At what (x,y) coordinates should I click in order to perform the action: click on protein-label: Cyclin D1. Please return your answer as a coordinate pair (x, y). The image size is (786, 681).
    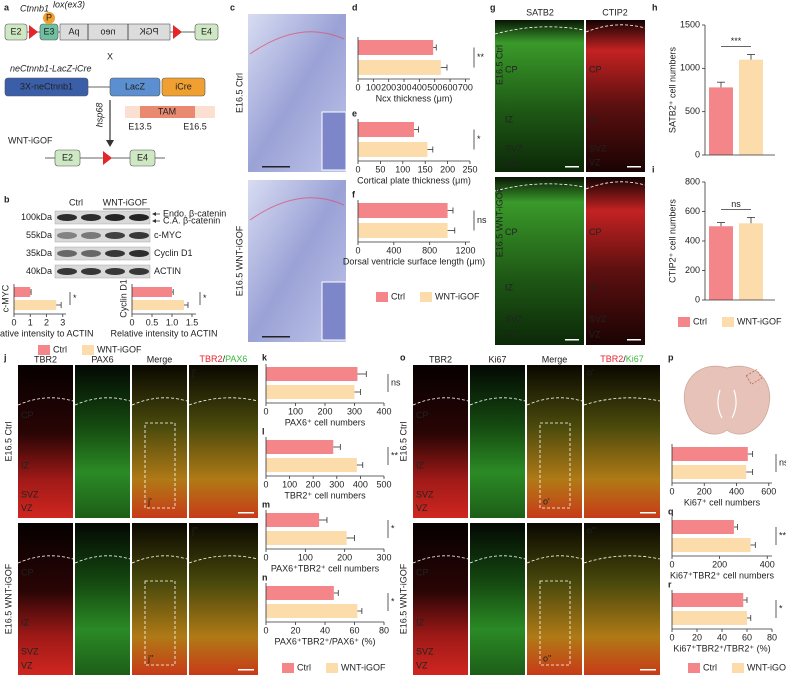
    Looking at the image, I should click on (173, 253).